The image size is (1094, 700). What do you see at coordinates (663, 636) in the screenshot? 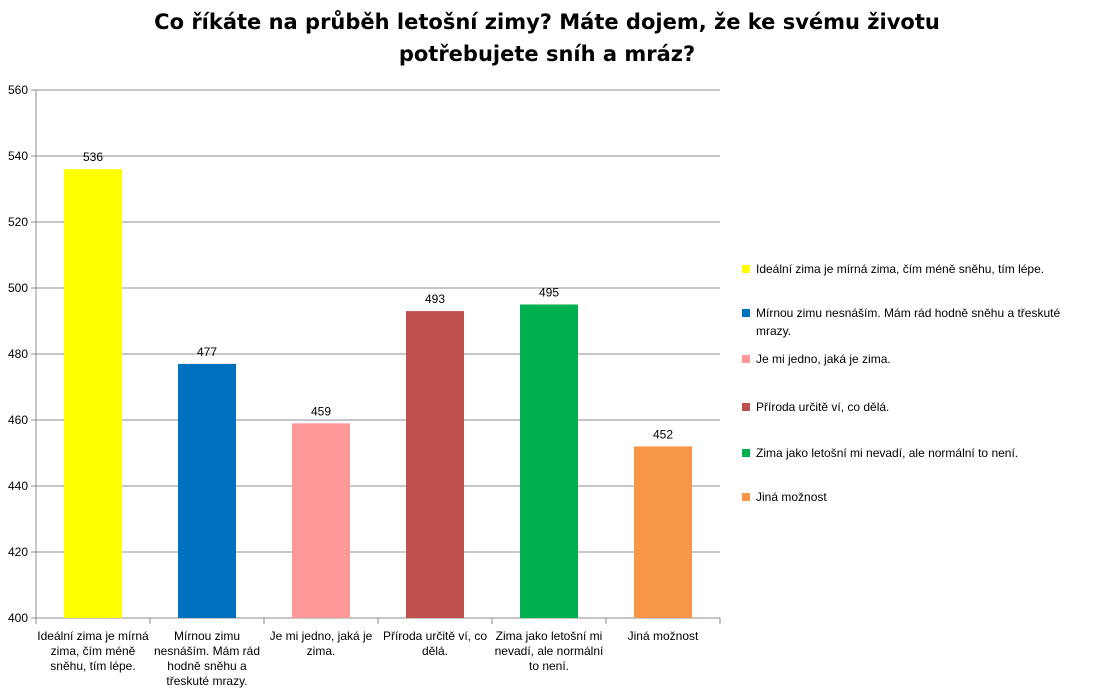
I see `x-category-label: Jiná možnost` at bounding box center [663, 636].